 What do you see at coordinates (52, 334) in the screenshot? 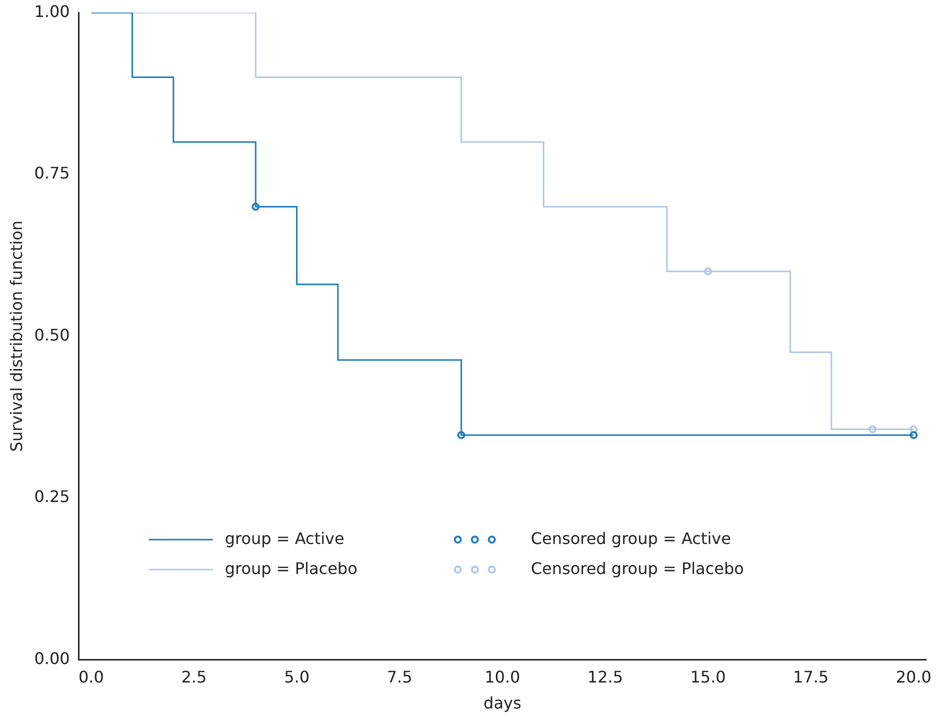
I see `y-tick-label: 0.50` at bounding box center [52, 334].